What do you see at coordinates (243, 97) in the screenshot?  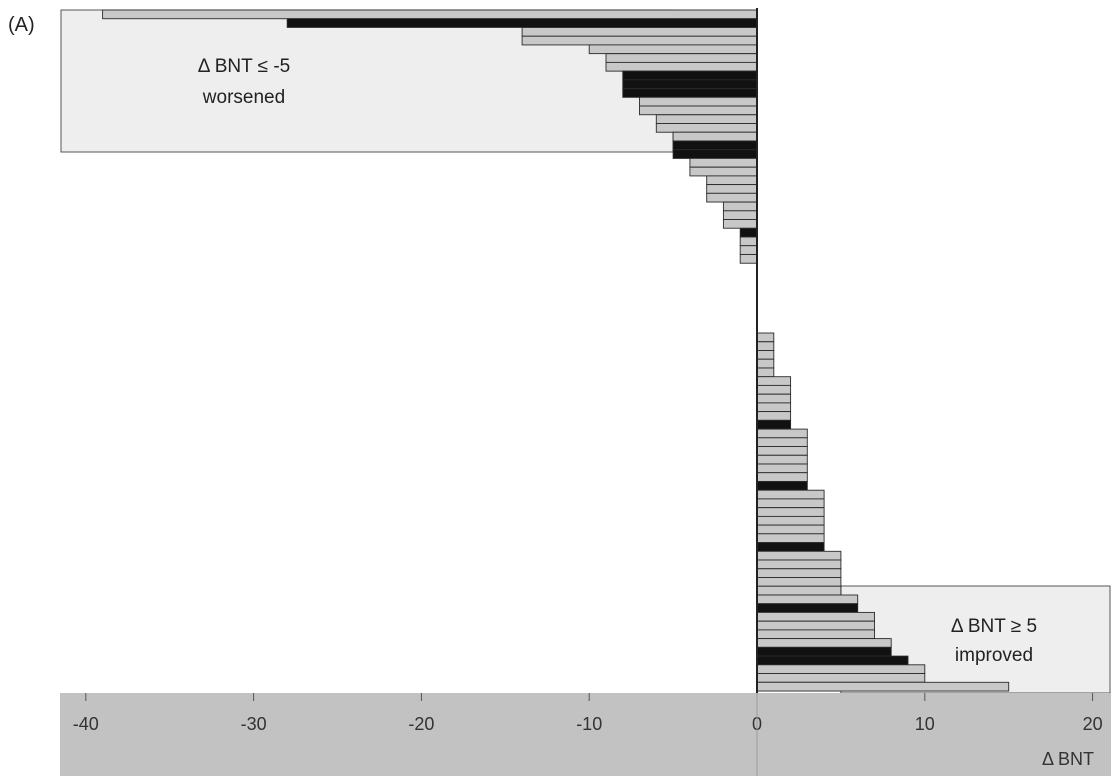 I see `worsened-region-label-line2: worsened` at bounding box center [243, 97].